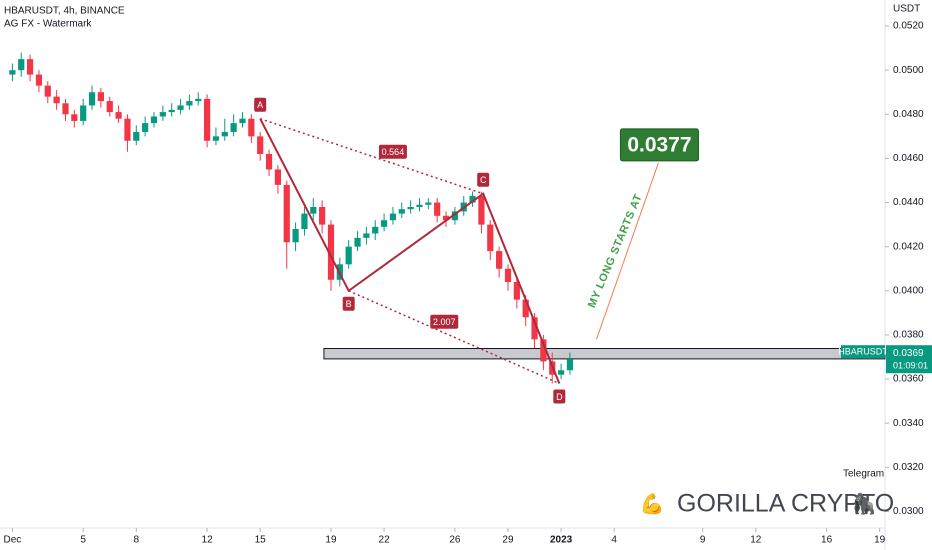  I want to click on last-price-symbol: HBARUSDT, so click(863, 352).